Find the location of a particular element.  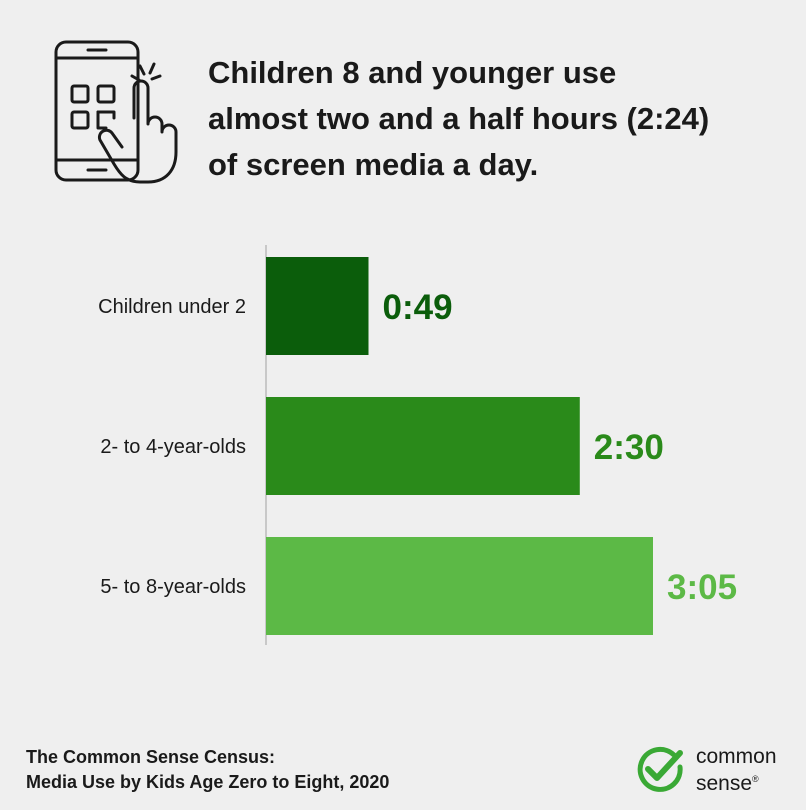

source-line-1: The Common Sense Census: is located at coordinates (151, 757).